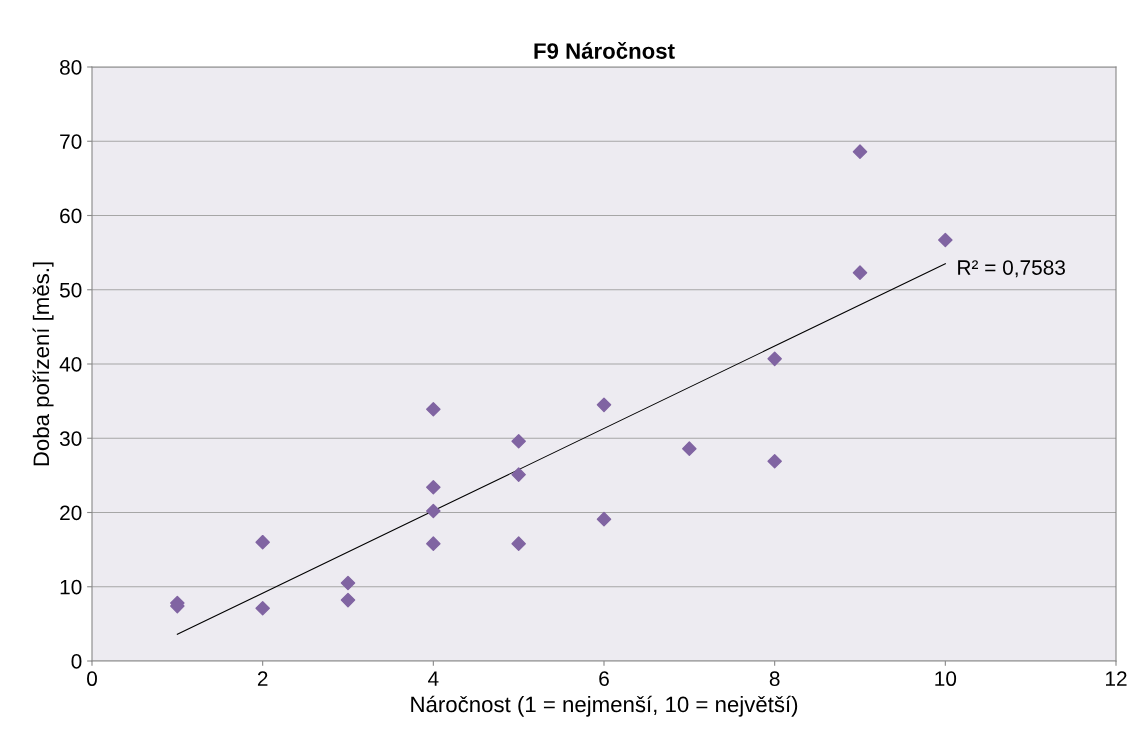 The image size is (1128, 735). What do you see at coordinates (1011, 269) in the screenshot?
I see `annotation: R² = 0,7583` at bounding box center [1011, 269].